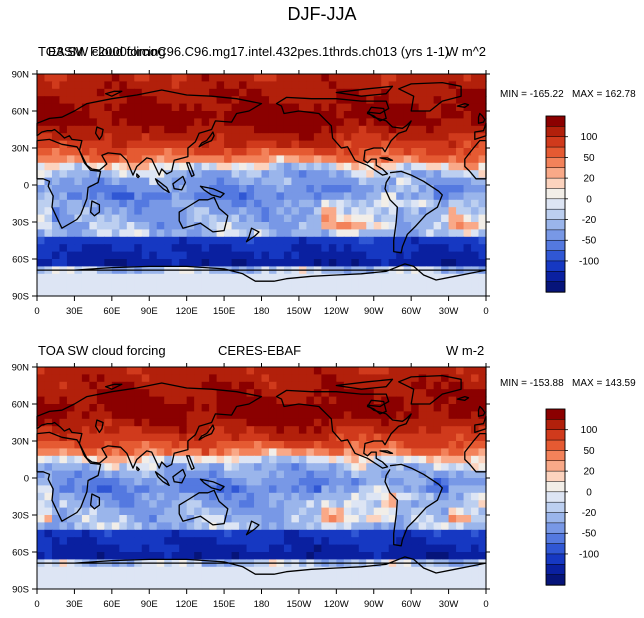 This screenshot has height=618, width=644. What do you see at coordinates (102, 51) in the screenshot?
I see `panel1-left-title-a: TOA SW cloud forcing` at bounding box center [102, 51].